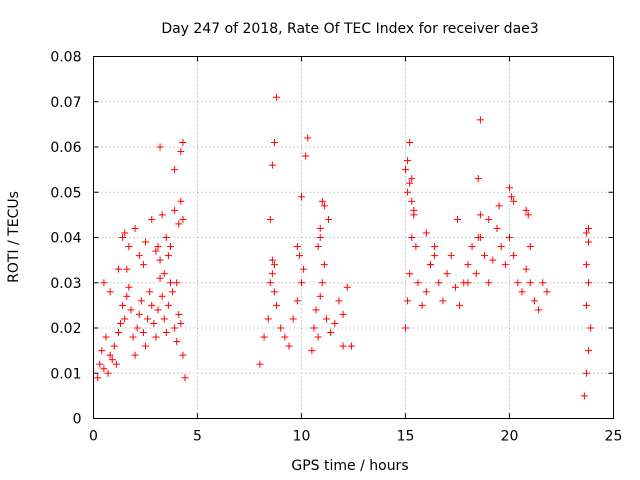 The image size is (640, 480). I want to click on y-tick-label: 0.06, so click(65, 148).